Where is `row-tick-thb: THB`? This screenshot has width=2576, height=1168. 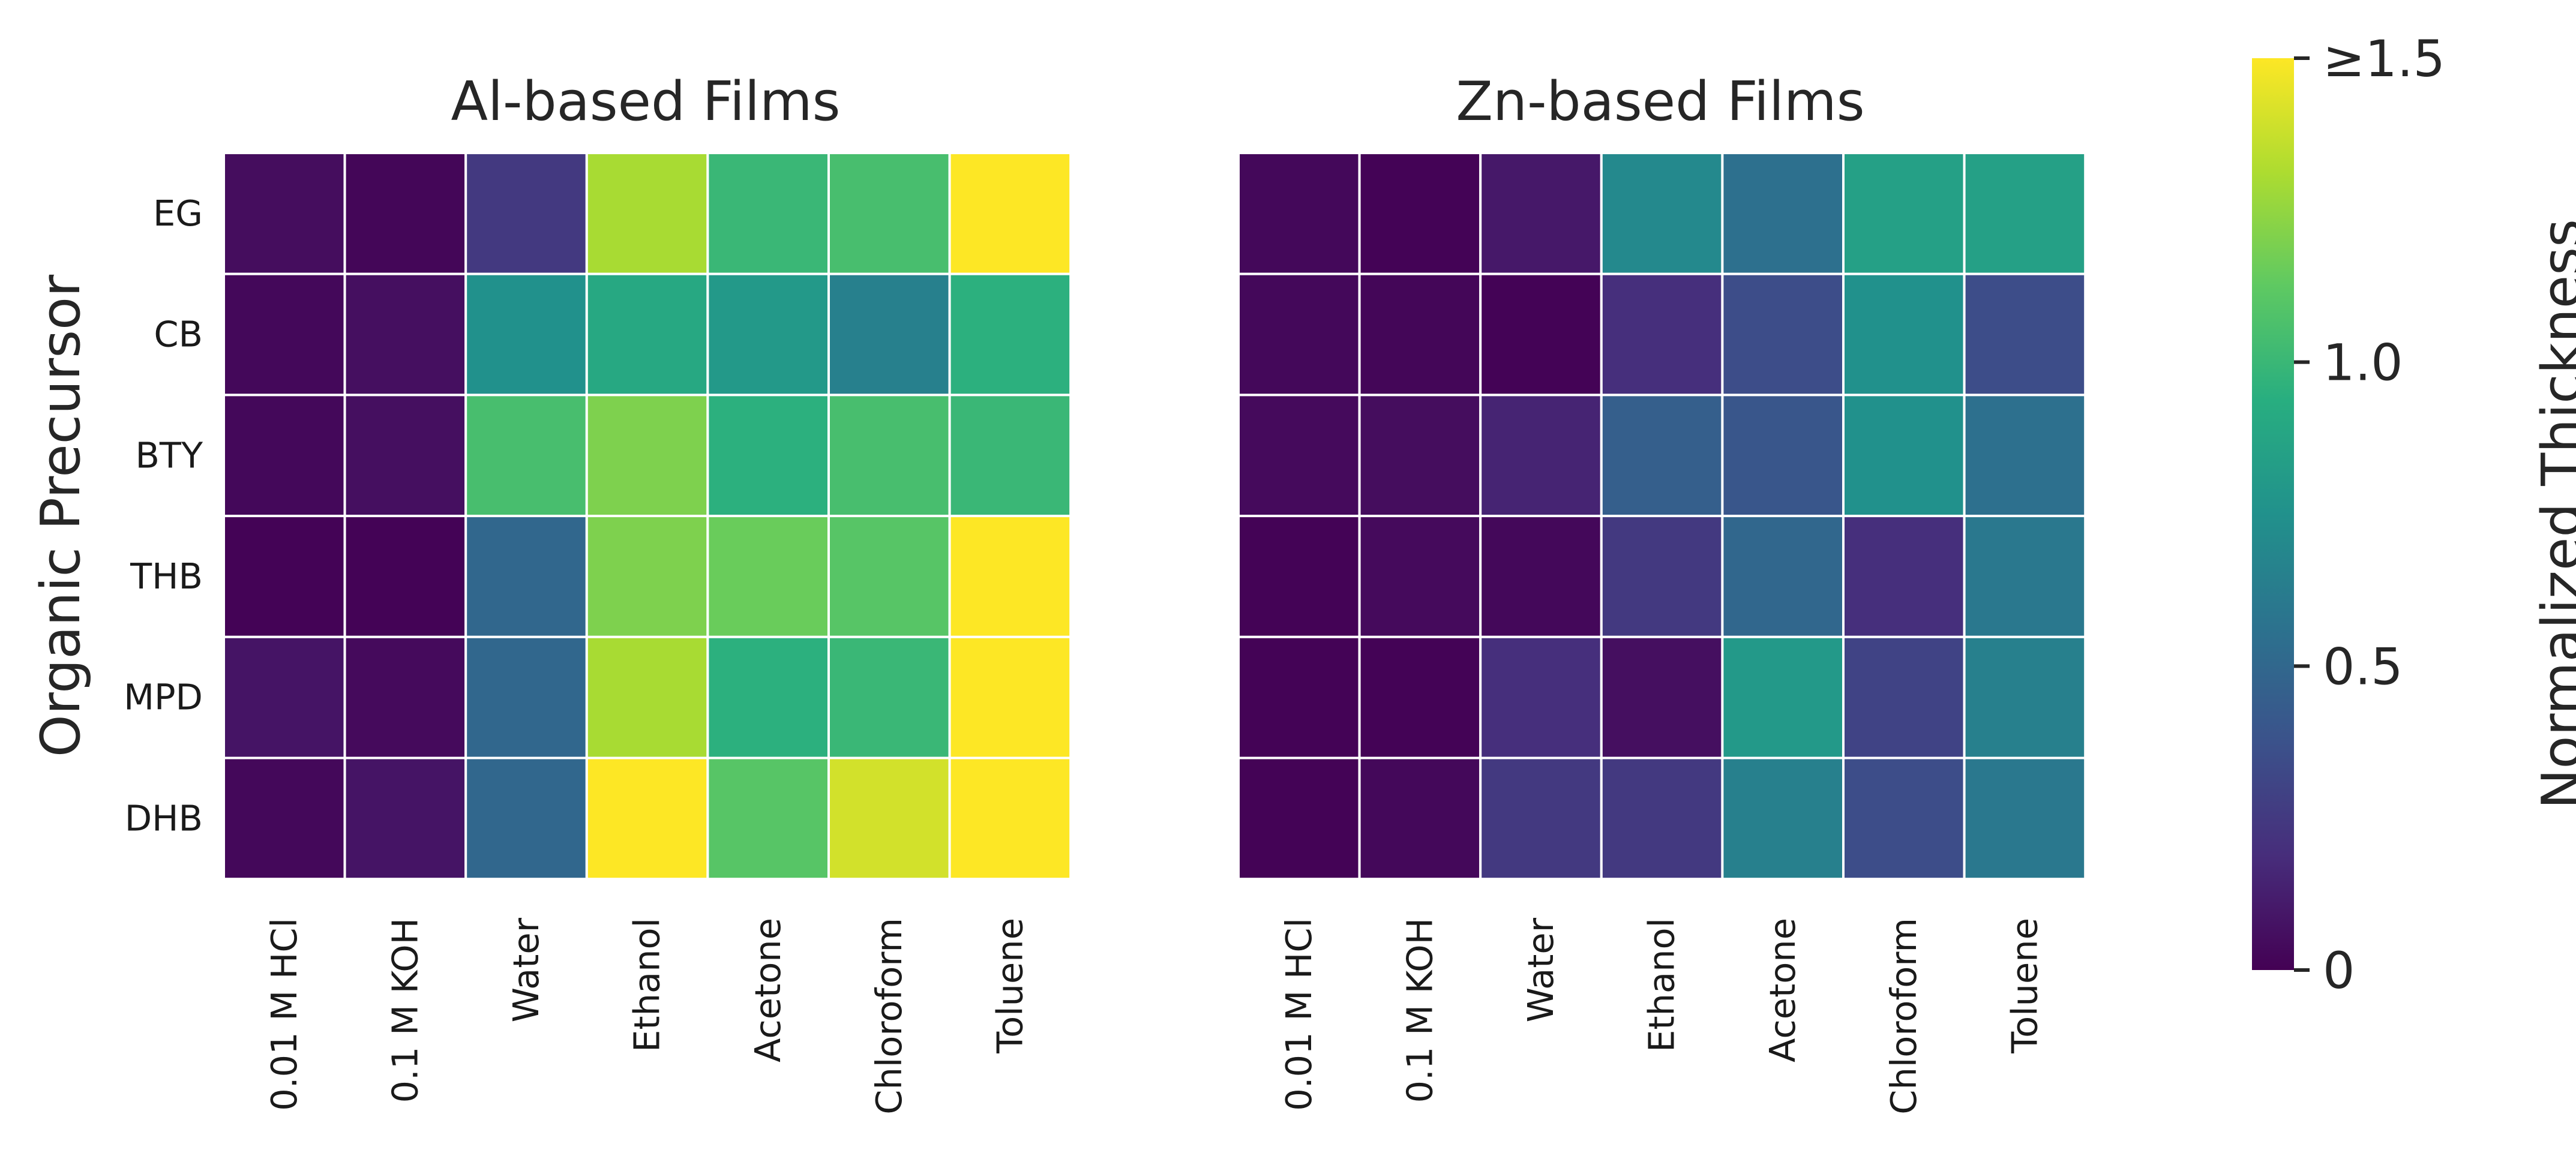
row-tick-thb: THB is located at coordinates (166, 576).